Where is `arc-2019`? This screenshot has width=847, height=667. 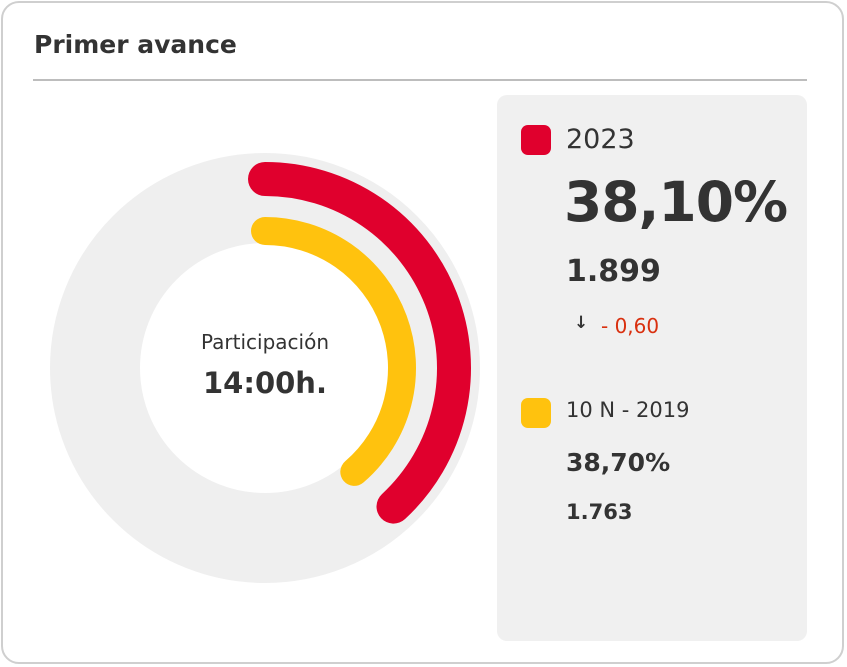
arc-2019 is located at coordinates (333, 351).